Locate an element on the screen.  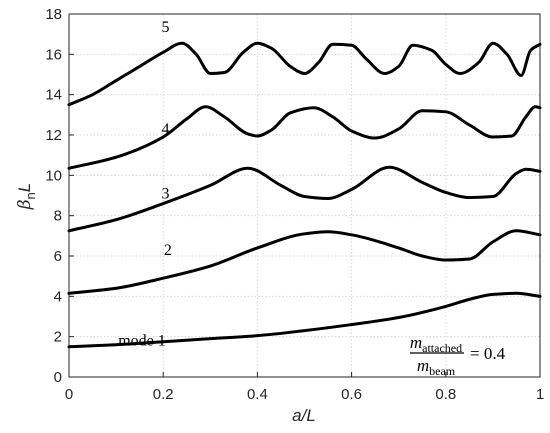
y-axis-ticks: 0 2 4 6 8 10 12 14 16 18 is located at coordinates (59, 196).